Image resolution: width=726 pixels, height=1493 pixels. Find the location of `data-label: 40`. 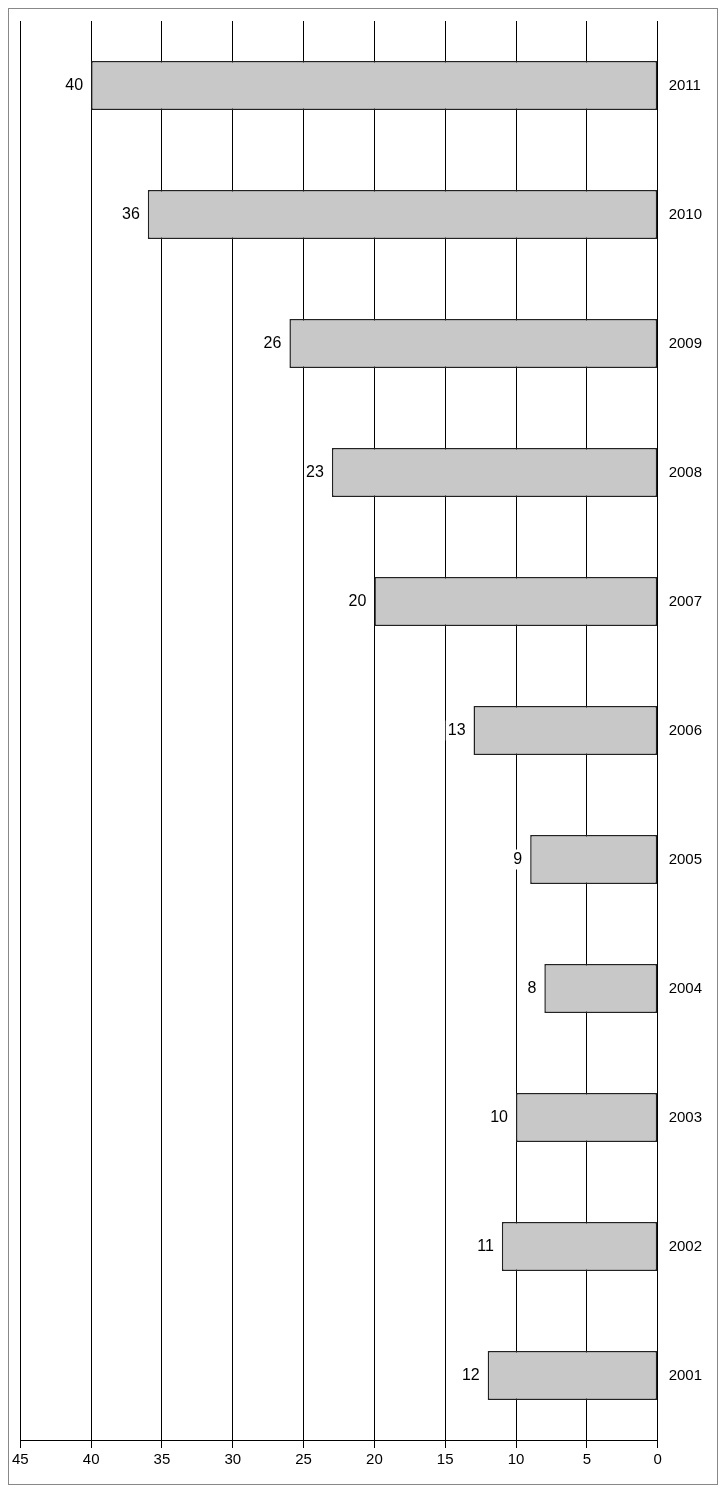

data-label: 40 is located at coordinates (74, 84).